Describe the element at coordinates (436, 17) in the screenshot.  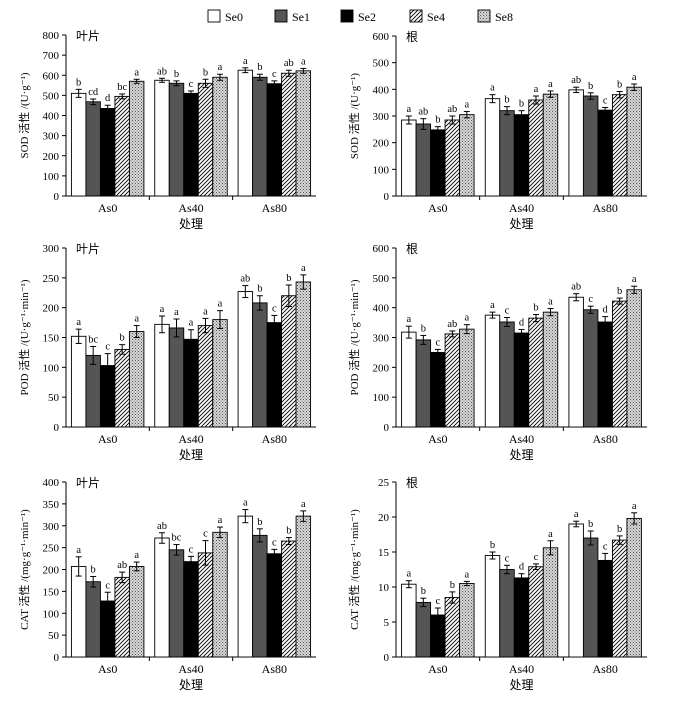
I see `legend-label-se4: Se4` at that location.